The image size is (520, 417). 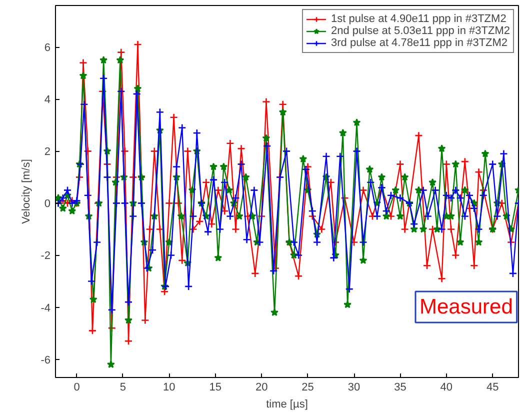 I want to click on legend-label: 3rd pulse at 4.78e11 ppp in #3TZM2, so click(x=419, y=43).